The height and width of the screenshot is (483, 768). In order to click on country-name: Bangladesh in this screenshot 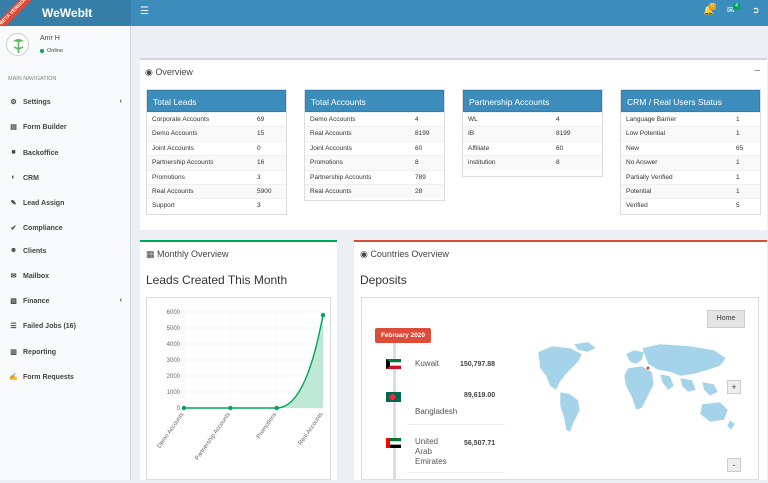, I will do `click(436, 411)`.